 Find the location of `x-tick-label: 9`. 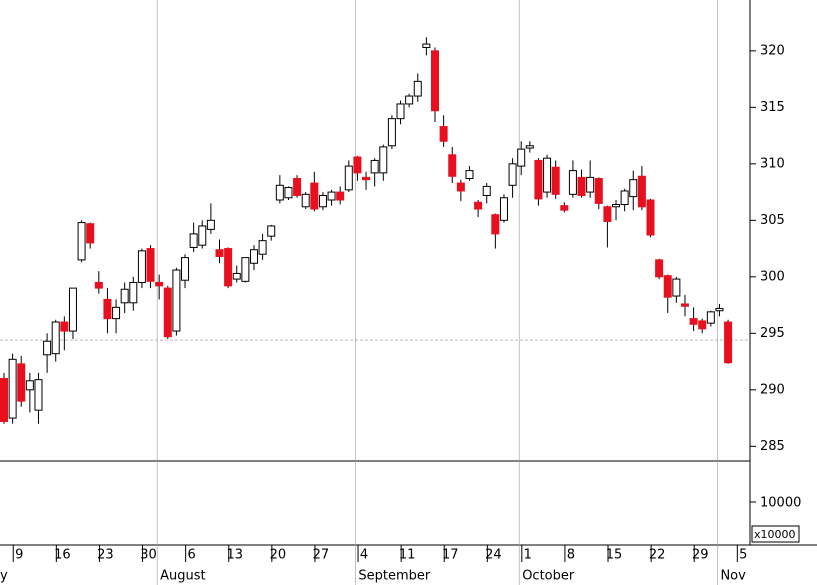

x-tick-label: 9 is located at coordinates (19, 555).